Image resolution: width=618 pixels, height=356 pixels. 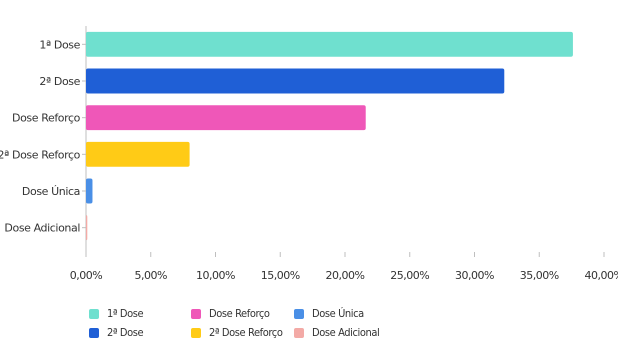 What do you see at coordinates (539, 275) in the screenshot?
I see `x-tick-label: 35,00%` at bounding box center [539, 275].